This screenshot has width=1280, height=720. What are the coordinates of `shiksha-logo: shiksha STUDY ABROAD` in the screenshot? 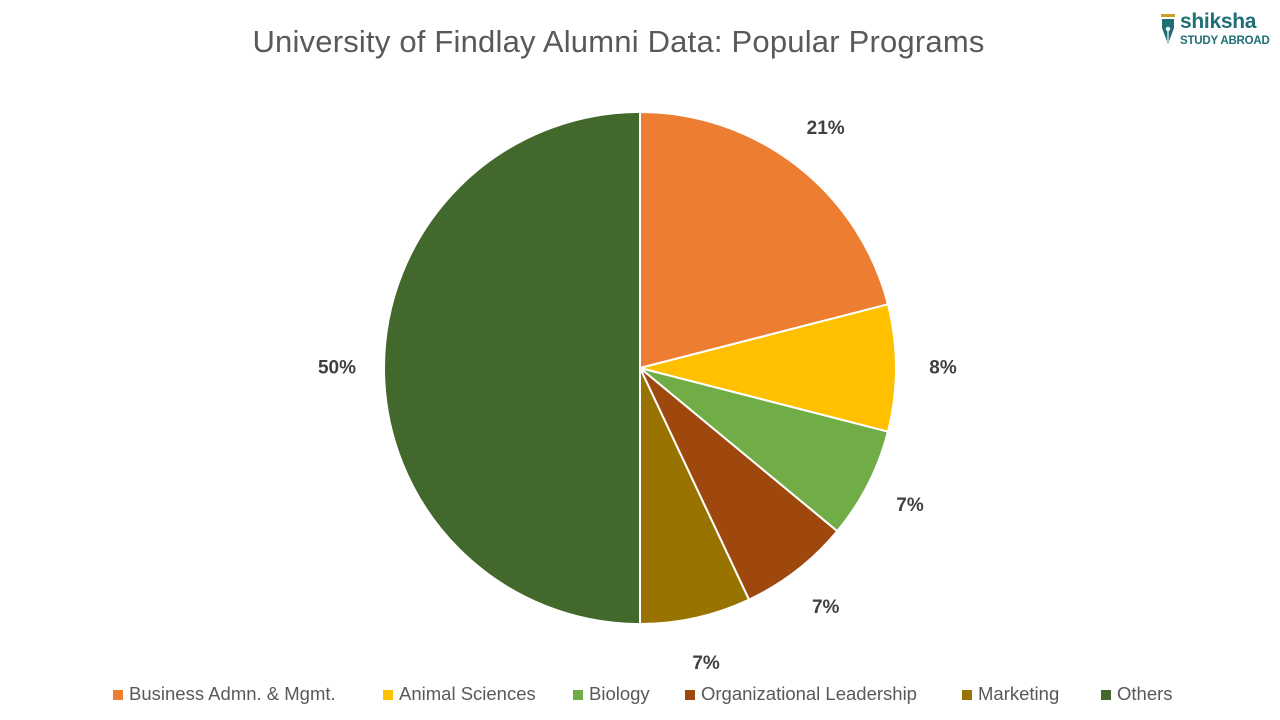 It's located at (1214, 31).